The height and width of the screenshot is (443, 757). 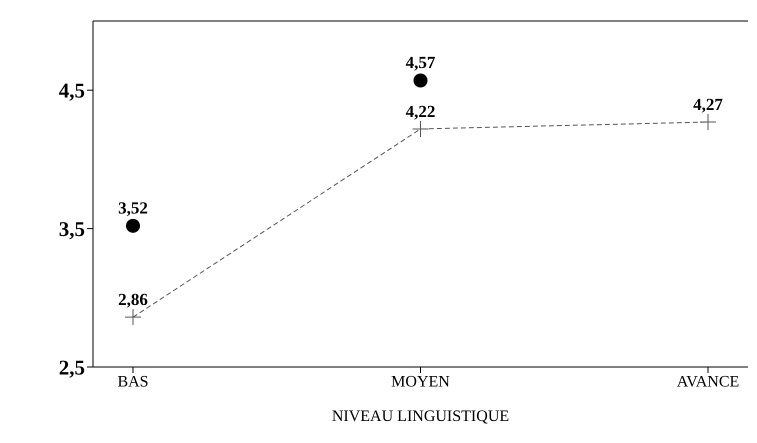 What do you see at coordinates (71, 90) in the screenshot?
I see `y-tick-label: 4,5` at bounding box center [71, 90].